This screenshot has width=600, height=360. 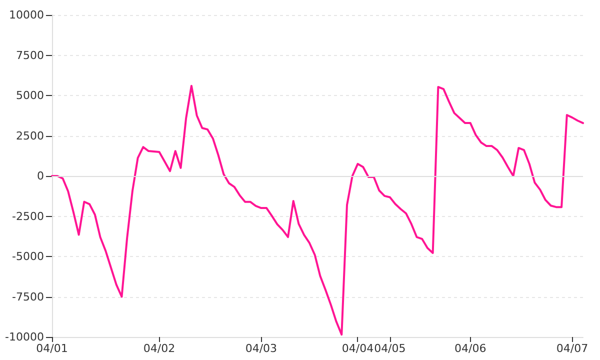 What do you see at coordinates (390, 348) in the screenshot?
I see `x-tick-label: 04/05` at bounding box center [390, 348].